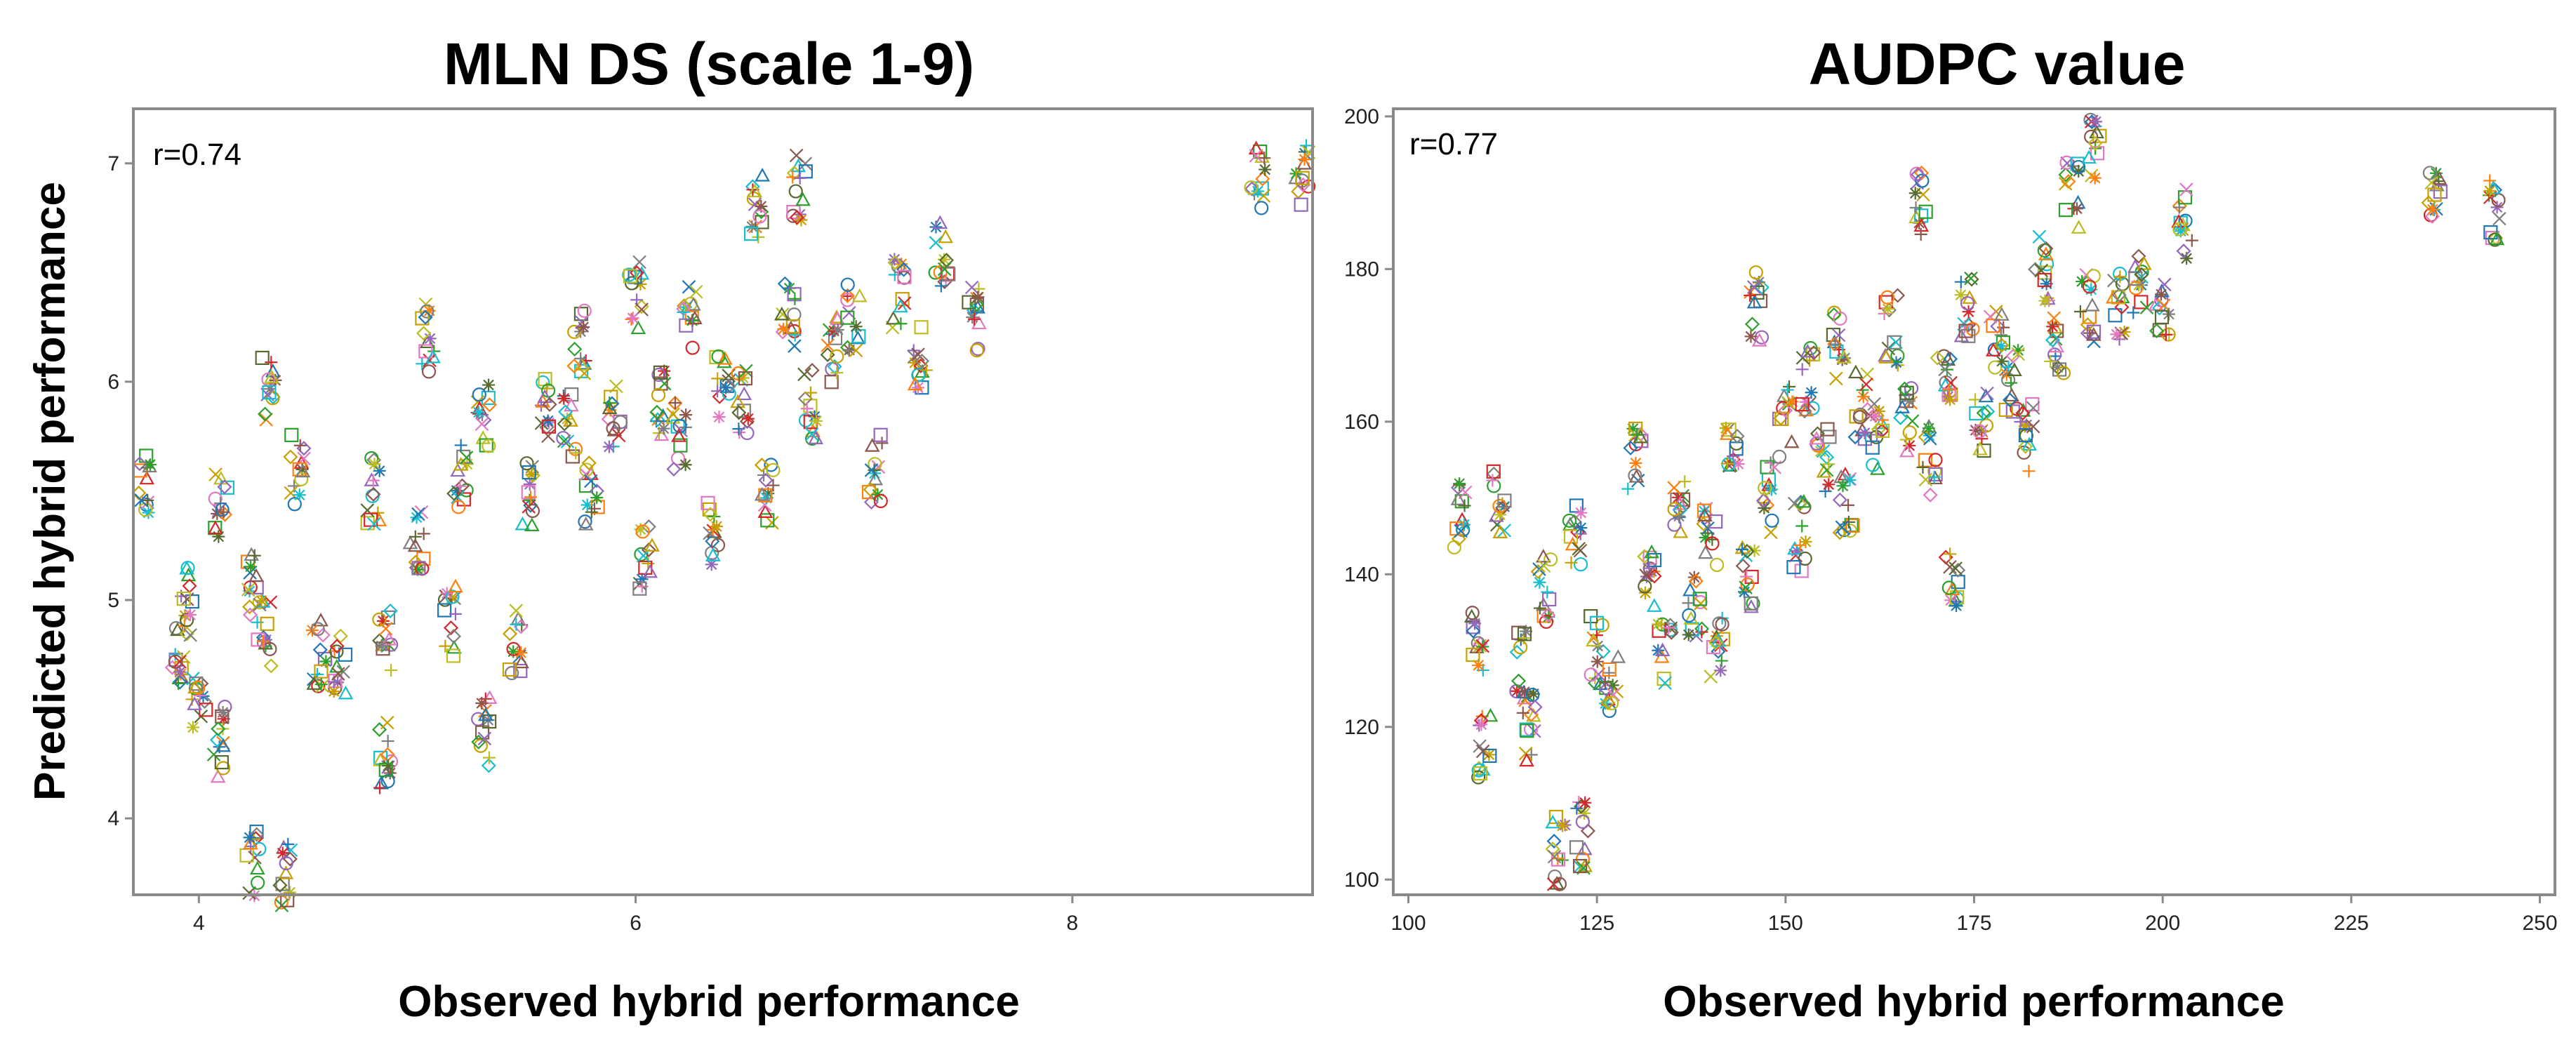  What do you see at coordinates (1408, 923) in the screenshot?
I see `x-tick-label: 100` at bounding box center [1408, 923].